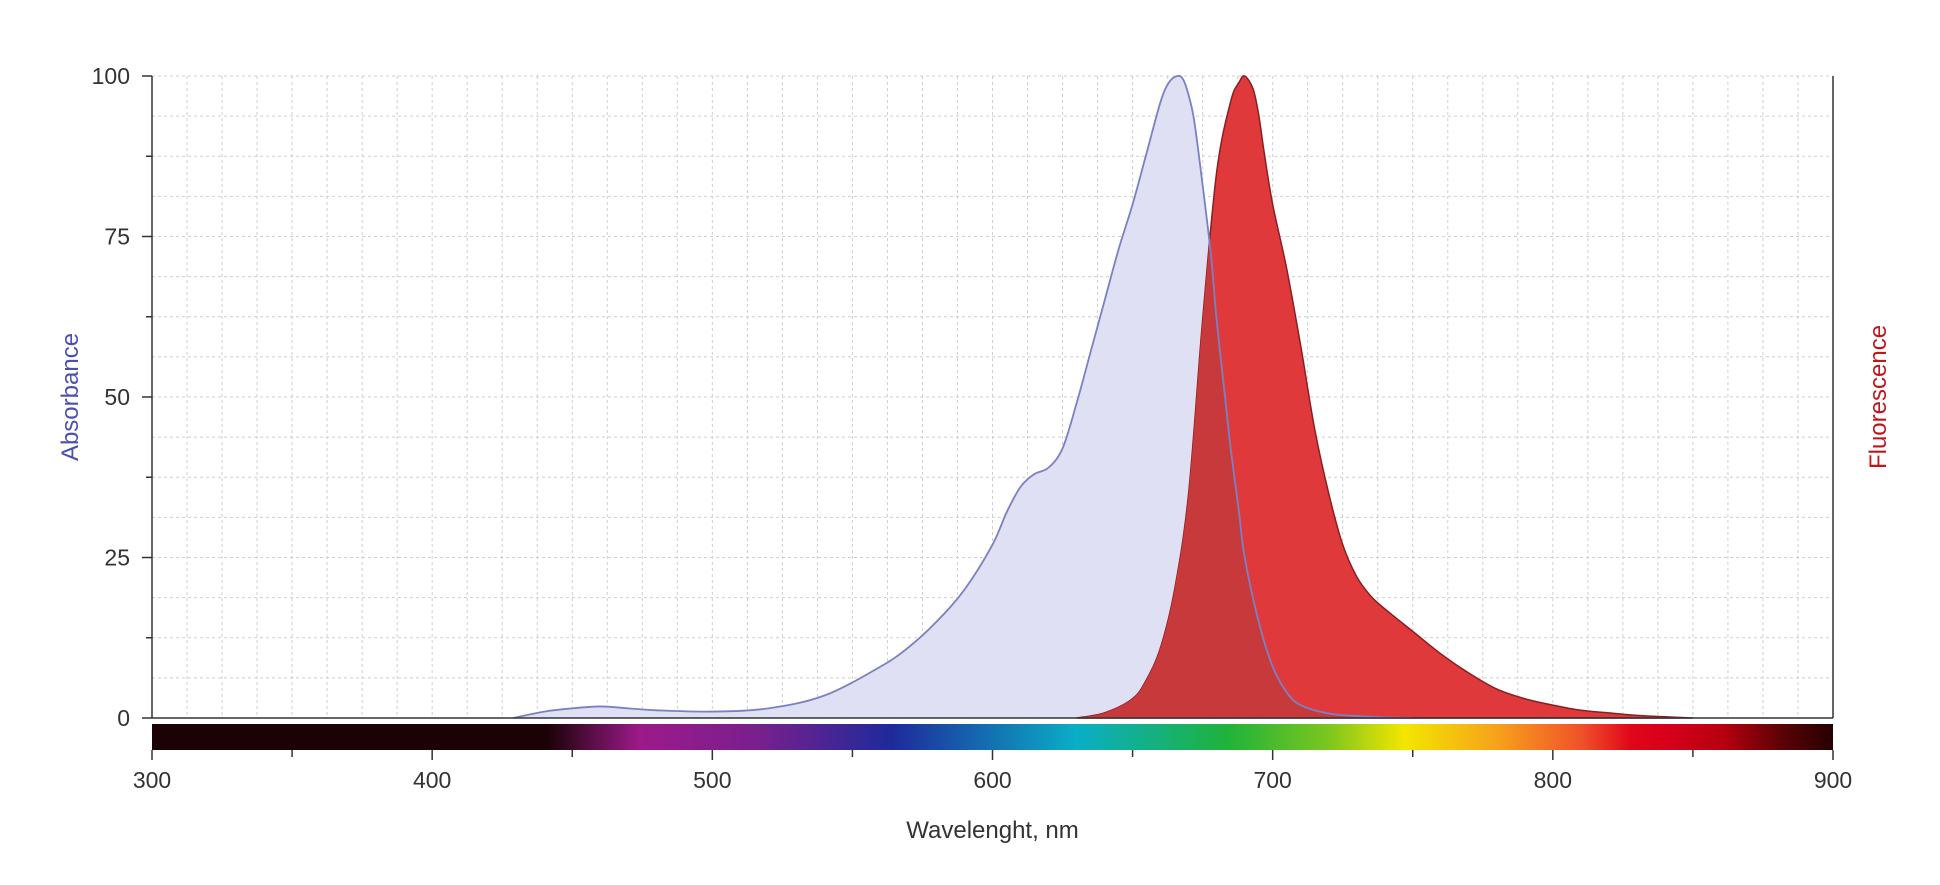 The height and width of the screenshot is (885, 1940). Describe the element at coordinates (117, 397) in the screenshot. I see `y-tick-label: 50` at that location.